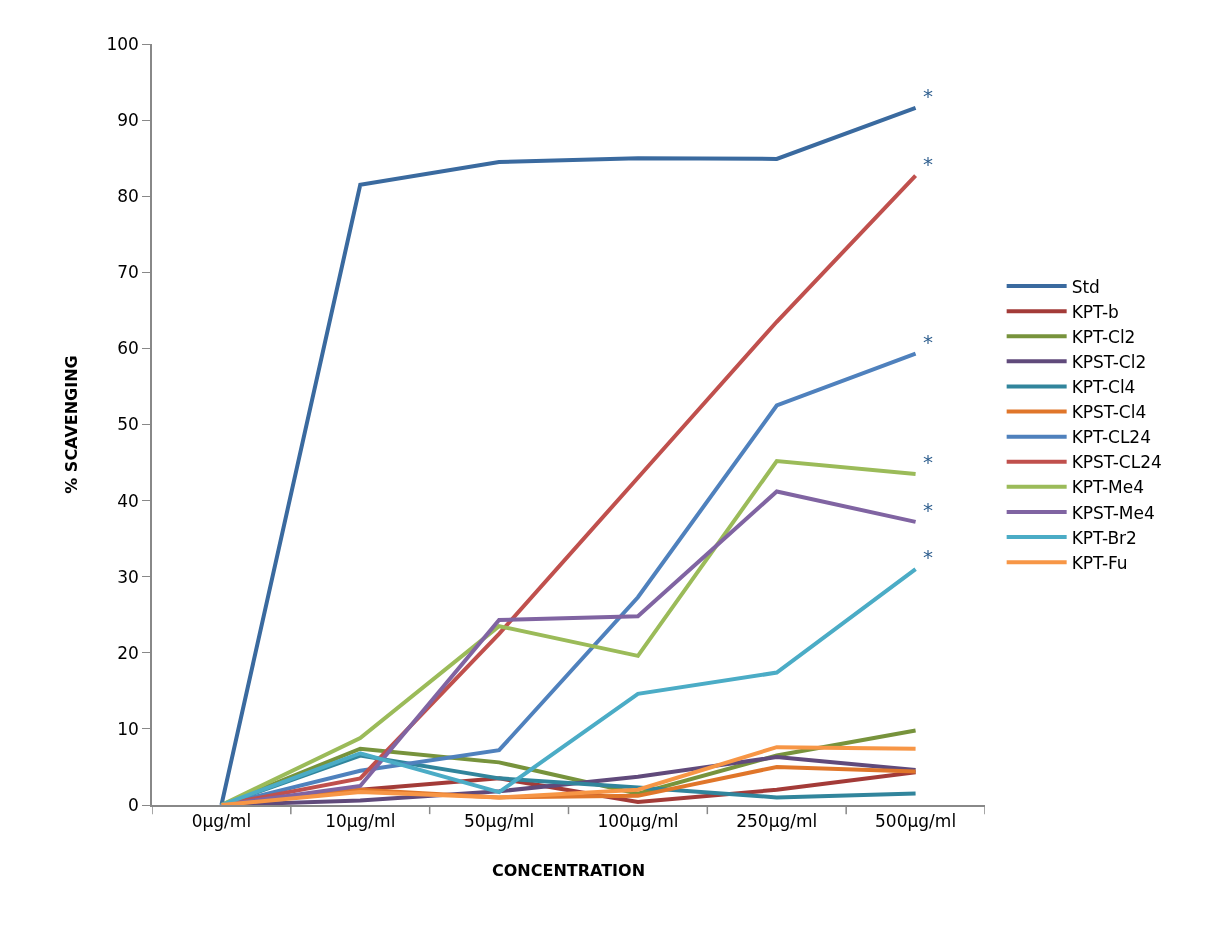 The height and width of the screenshot is (945, 1223). I want to click on y-tick-label: 100, so click(122, 43).